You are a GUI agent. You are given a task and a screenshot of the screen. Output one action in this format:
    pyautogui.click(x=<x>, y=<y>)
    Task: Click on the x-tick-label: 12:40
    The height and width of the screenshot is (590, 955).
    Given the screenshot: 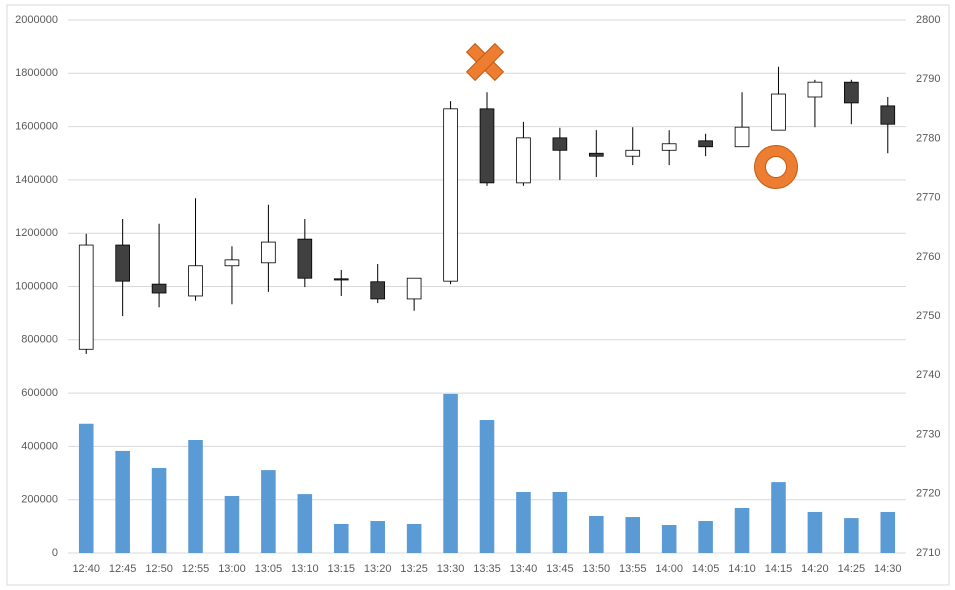 What is the action you would take?
    pyautogui.click(x=86, y=569)
    